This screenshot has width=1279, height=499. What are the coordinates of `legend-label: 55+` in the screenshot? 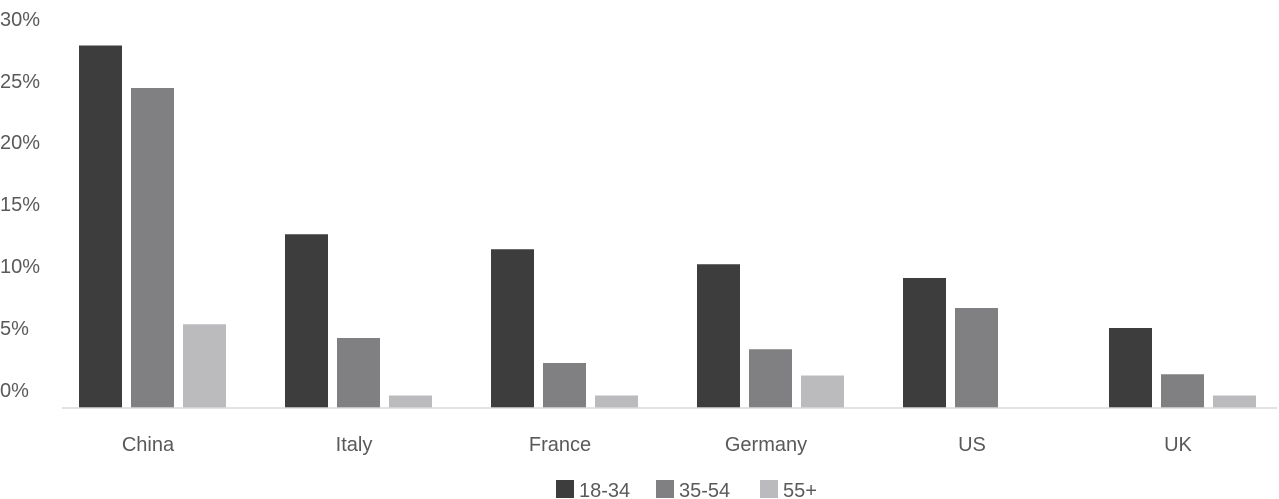 It's located at (800, 489).